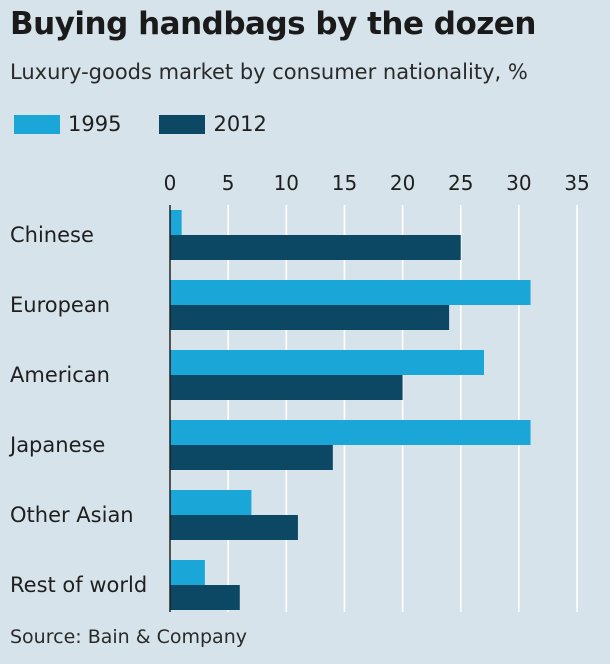 The width and height of the screenshot is (610, 664). Describe the element at coordinates (182, 124) in the screenshot. I see `legend-swatch-2012` at that location.